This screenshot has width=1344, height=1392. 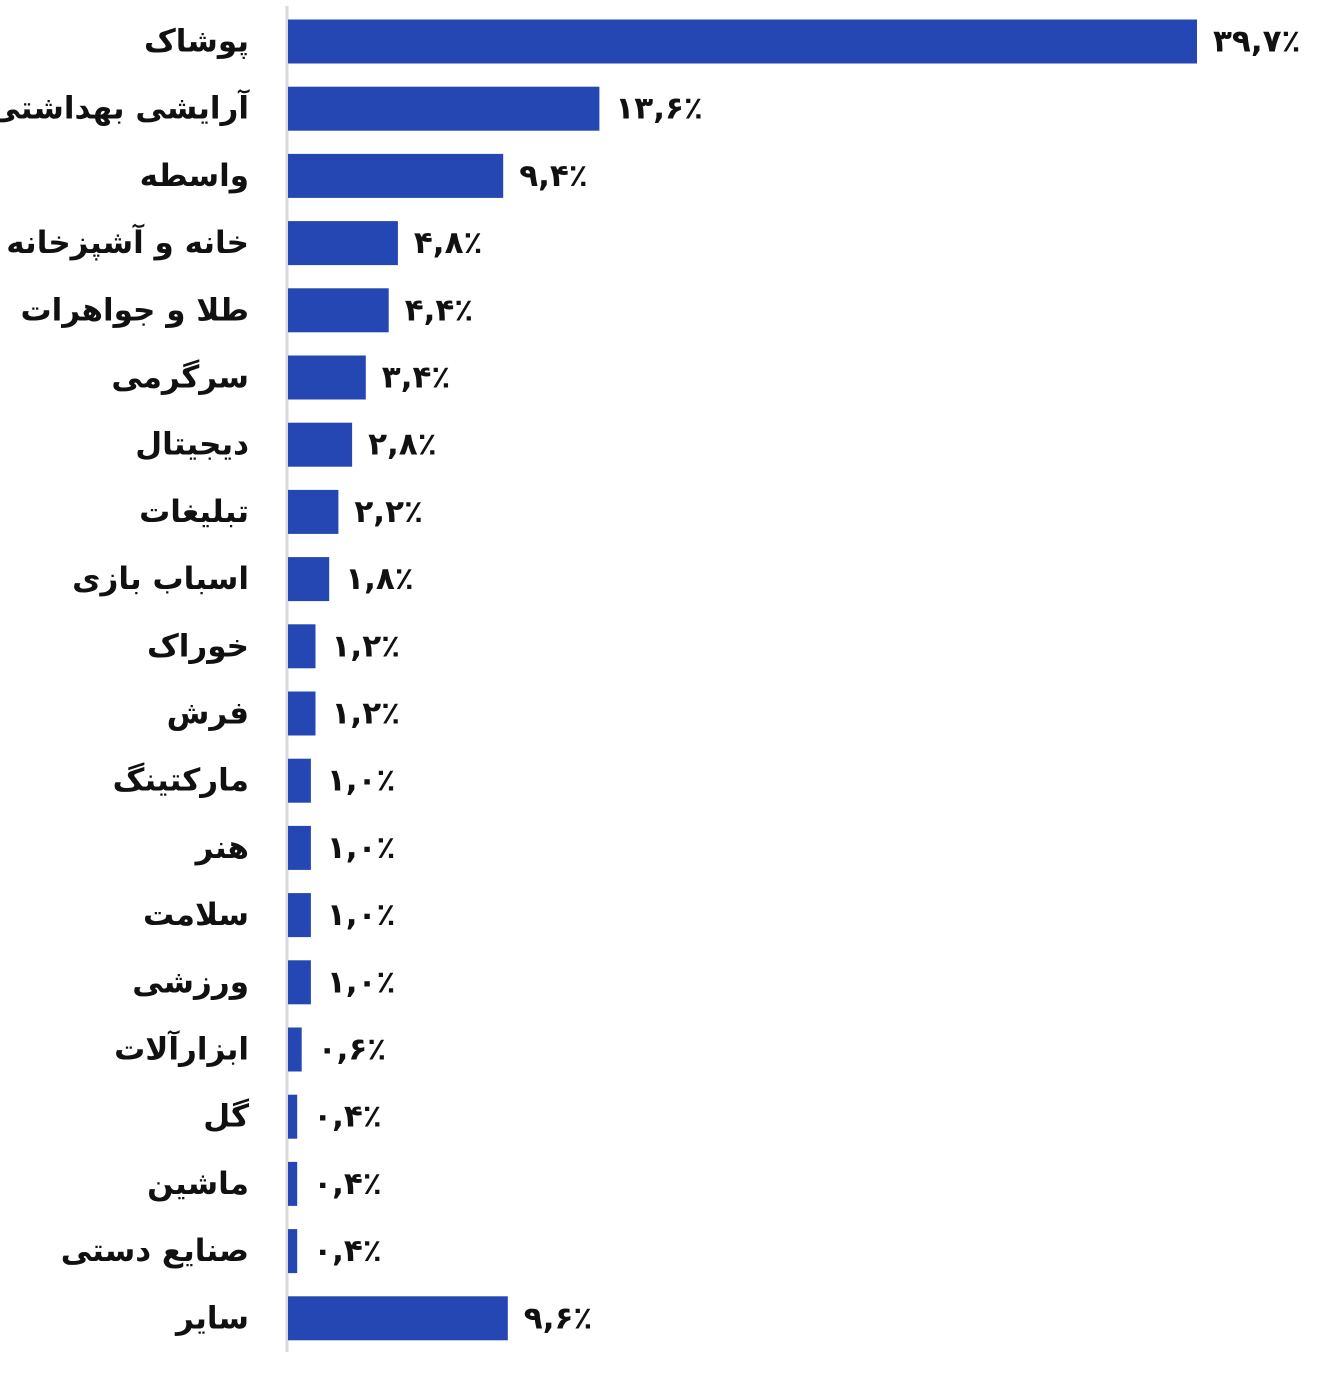 What do you see at coordinates (198, 1184) in the screenshot?
I see `category-label: ماشین` at bounding box center [198, 1184].